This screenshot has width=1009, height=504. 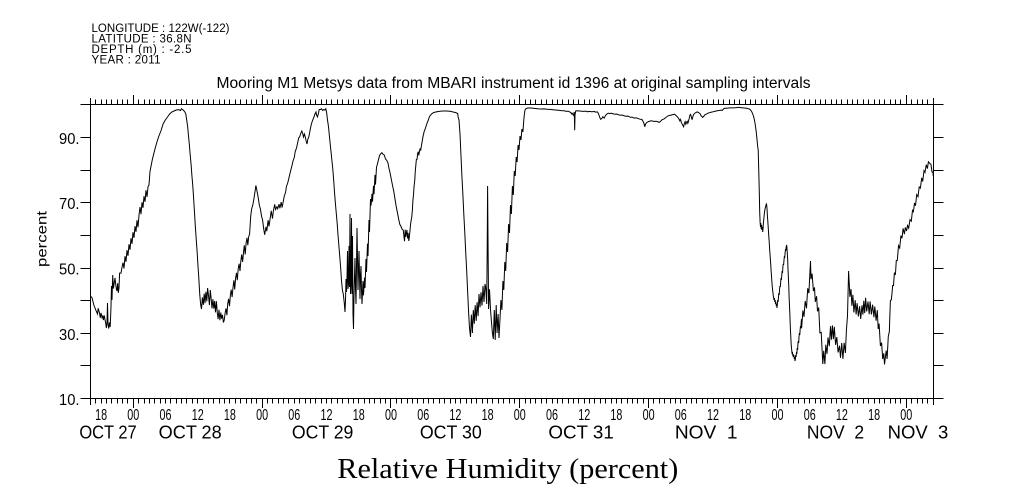 I want to click on svg-text: 10., so click(x=69, y=400).